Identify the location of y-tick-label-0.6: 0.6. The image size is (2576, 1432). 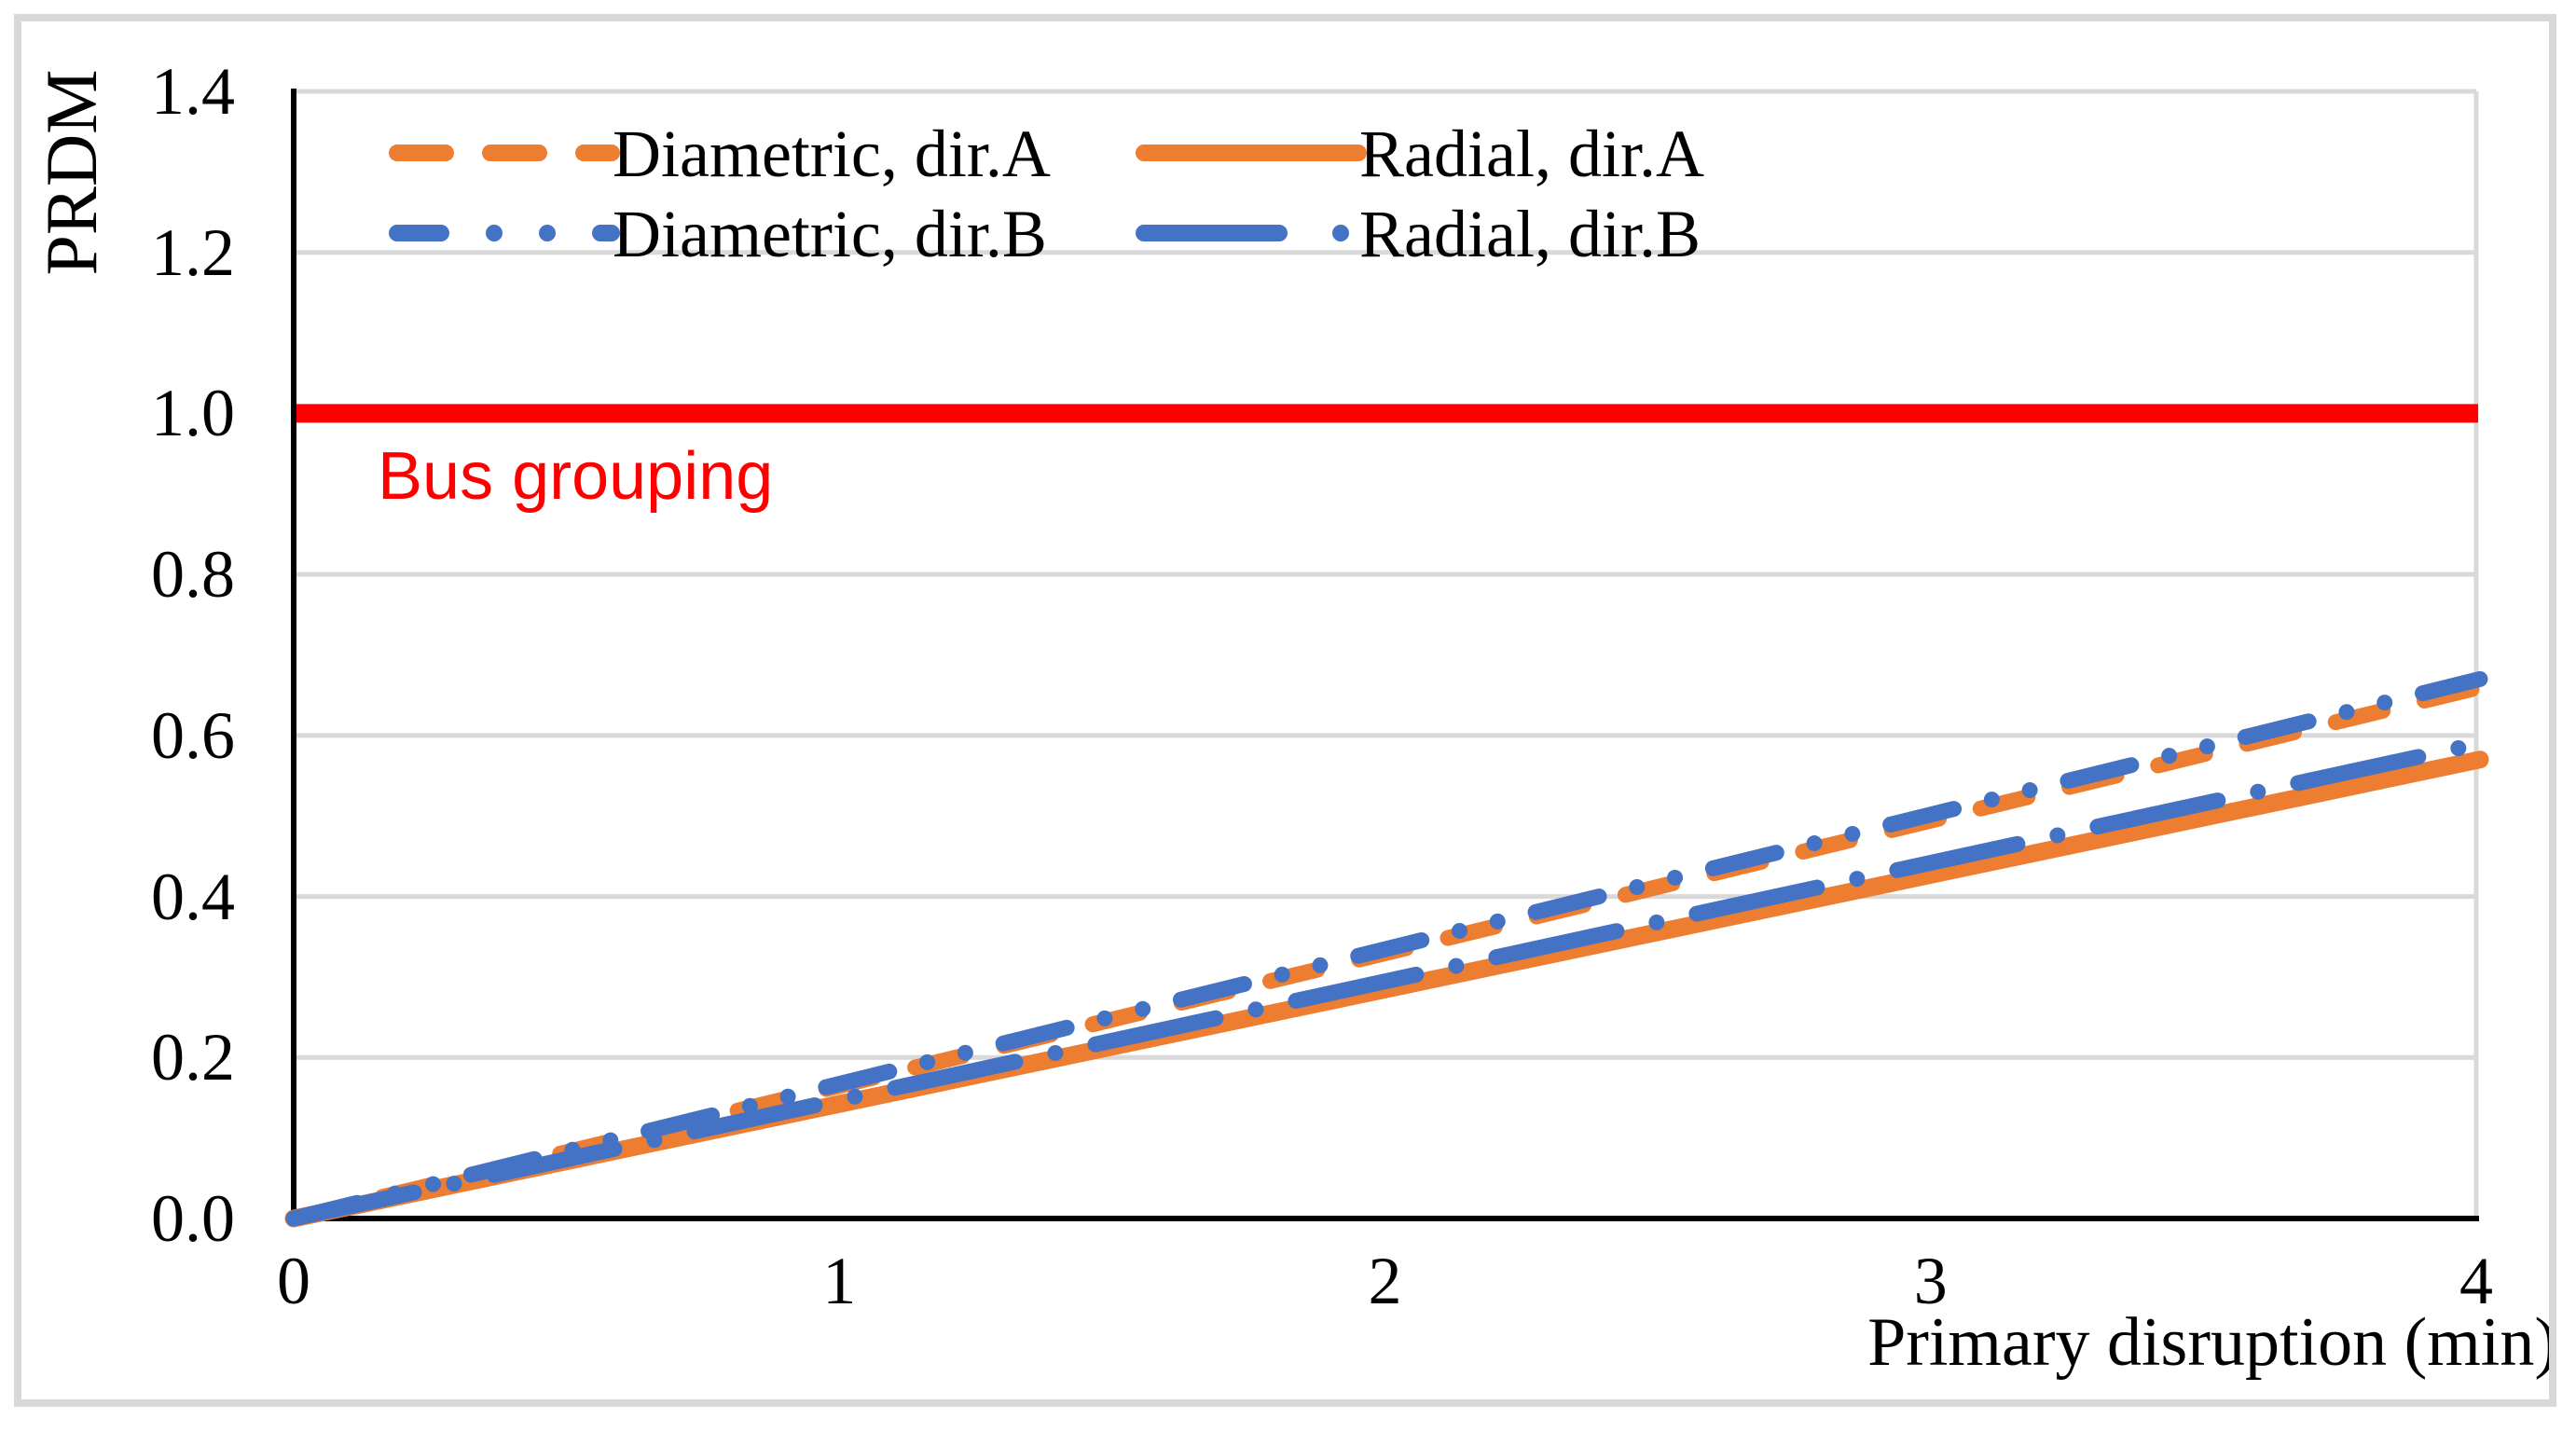
(193, 735).